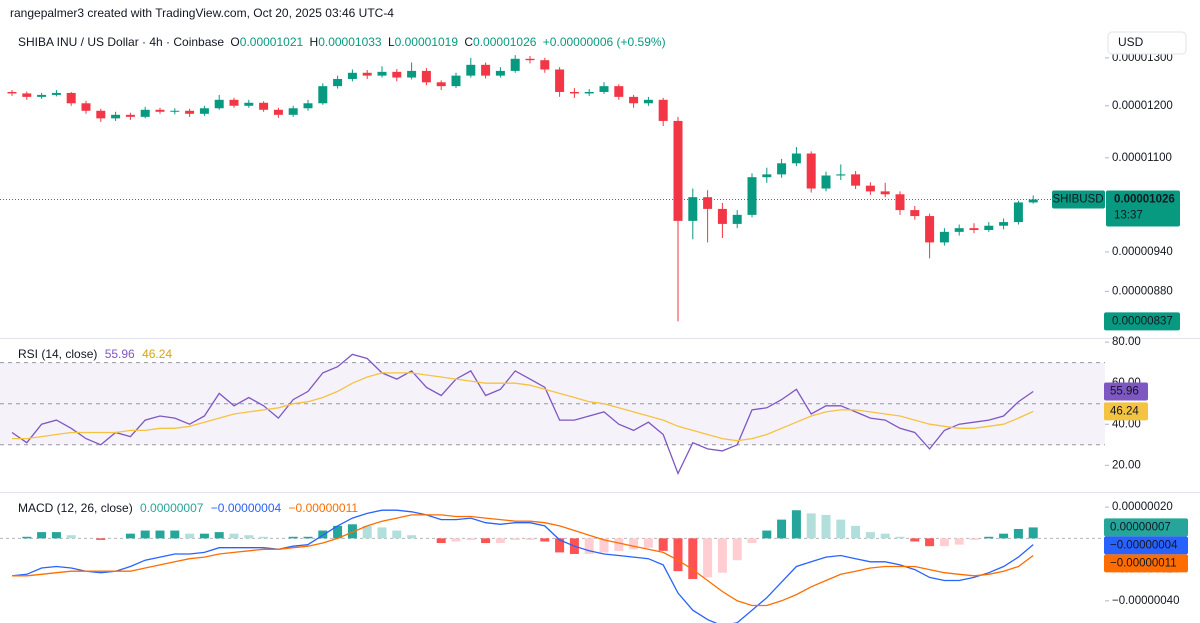 The height and width of the screenshot is (623, 1200). Describe the element at coordinates (272, 42) in the screenshot. I see `legend-value: 0.00001021` at that location.